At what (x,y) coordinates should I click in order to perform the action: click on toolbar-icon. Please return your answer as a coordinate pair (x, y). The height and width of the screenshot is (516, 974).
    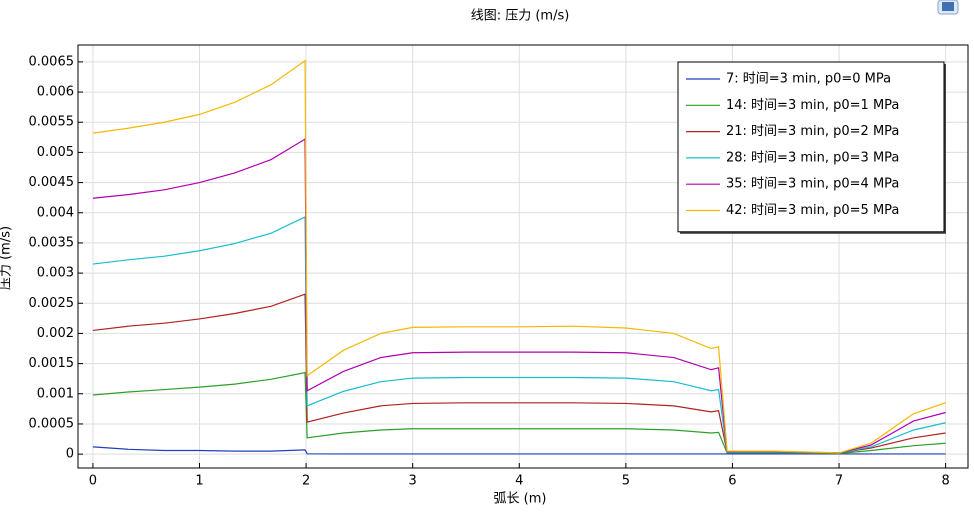
    Looking at the image, I should click on (948, 7).